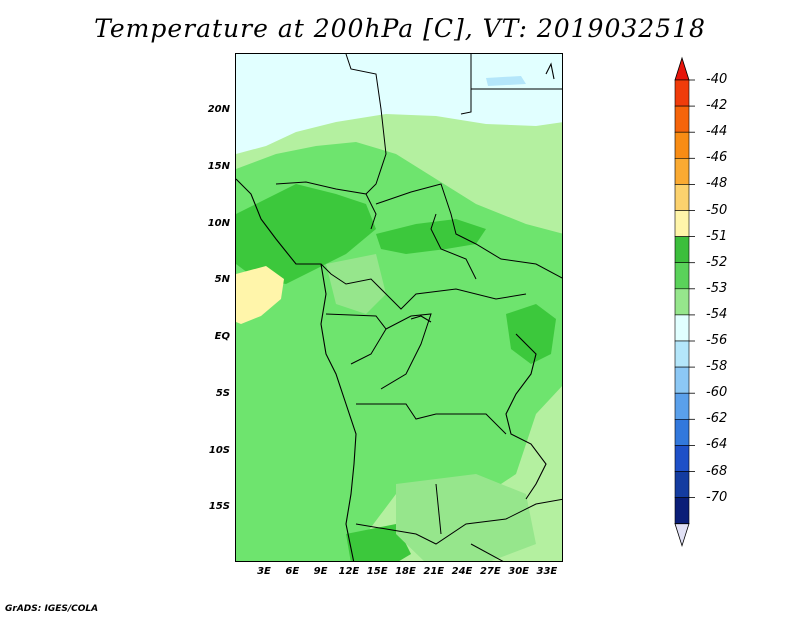 This screenshot has height=618, width=800. What do you see at coordinates (506, 81) in the screenshot?
I see `light-blue-patch` at bounding box center [506, 81].